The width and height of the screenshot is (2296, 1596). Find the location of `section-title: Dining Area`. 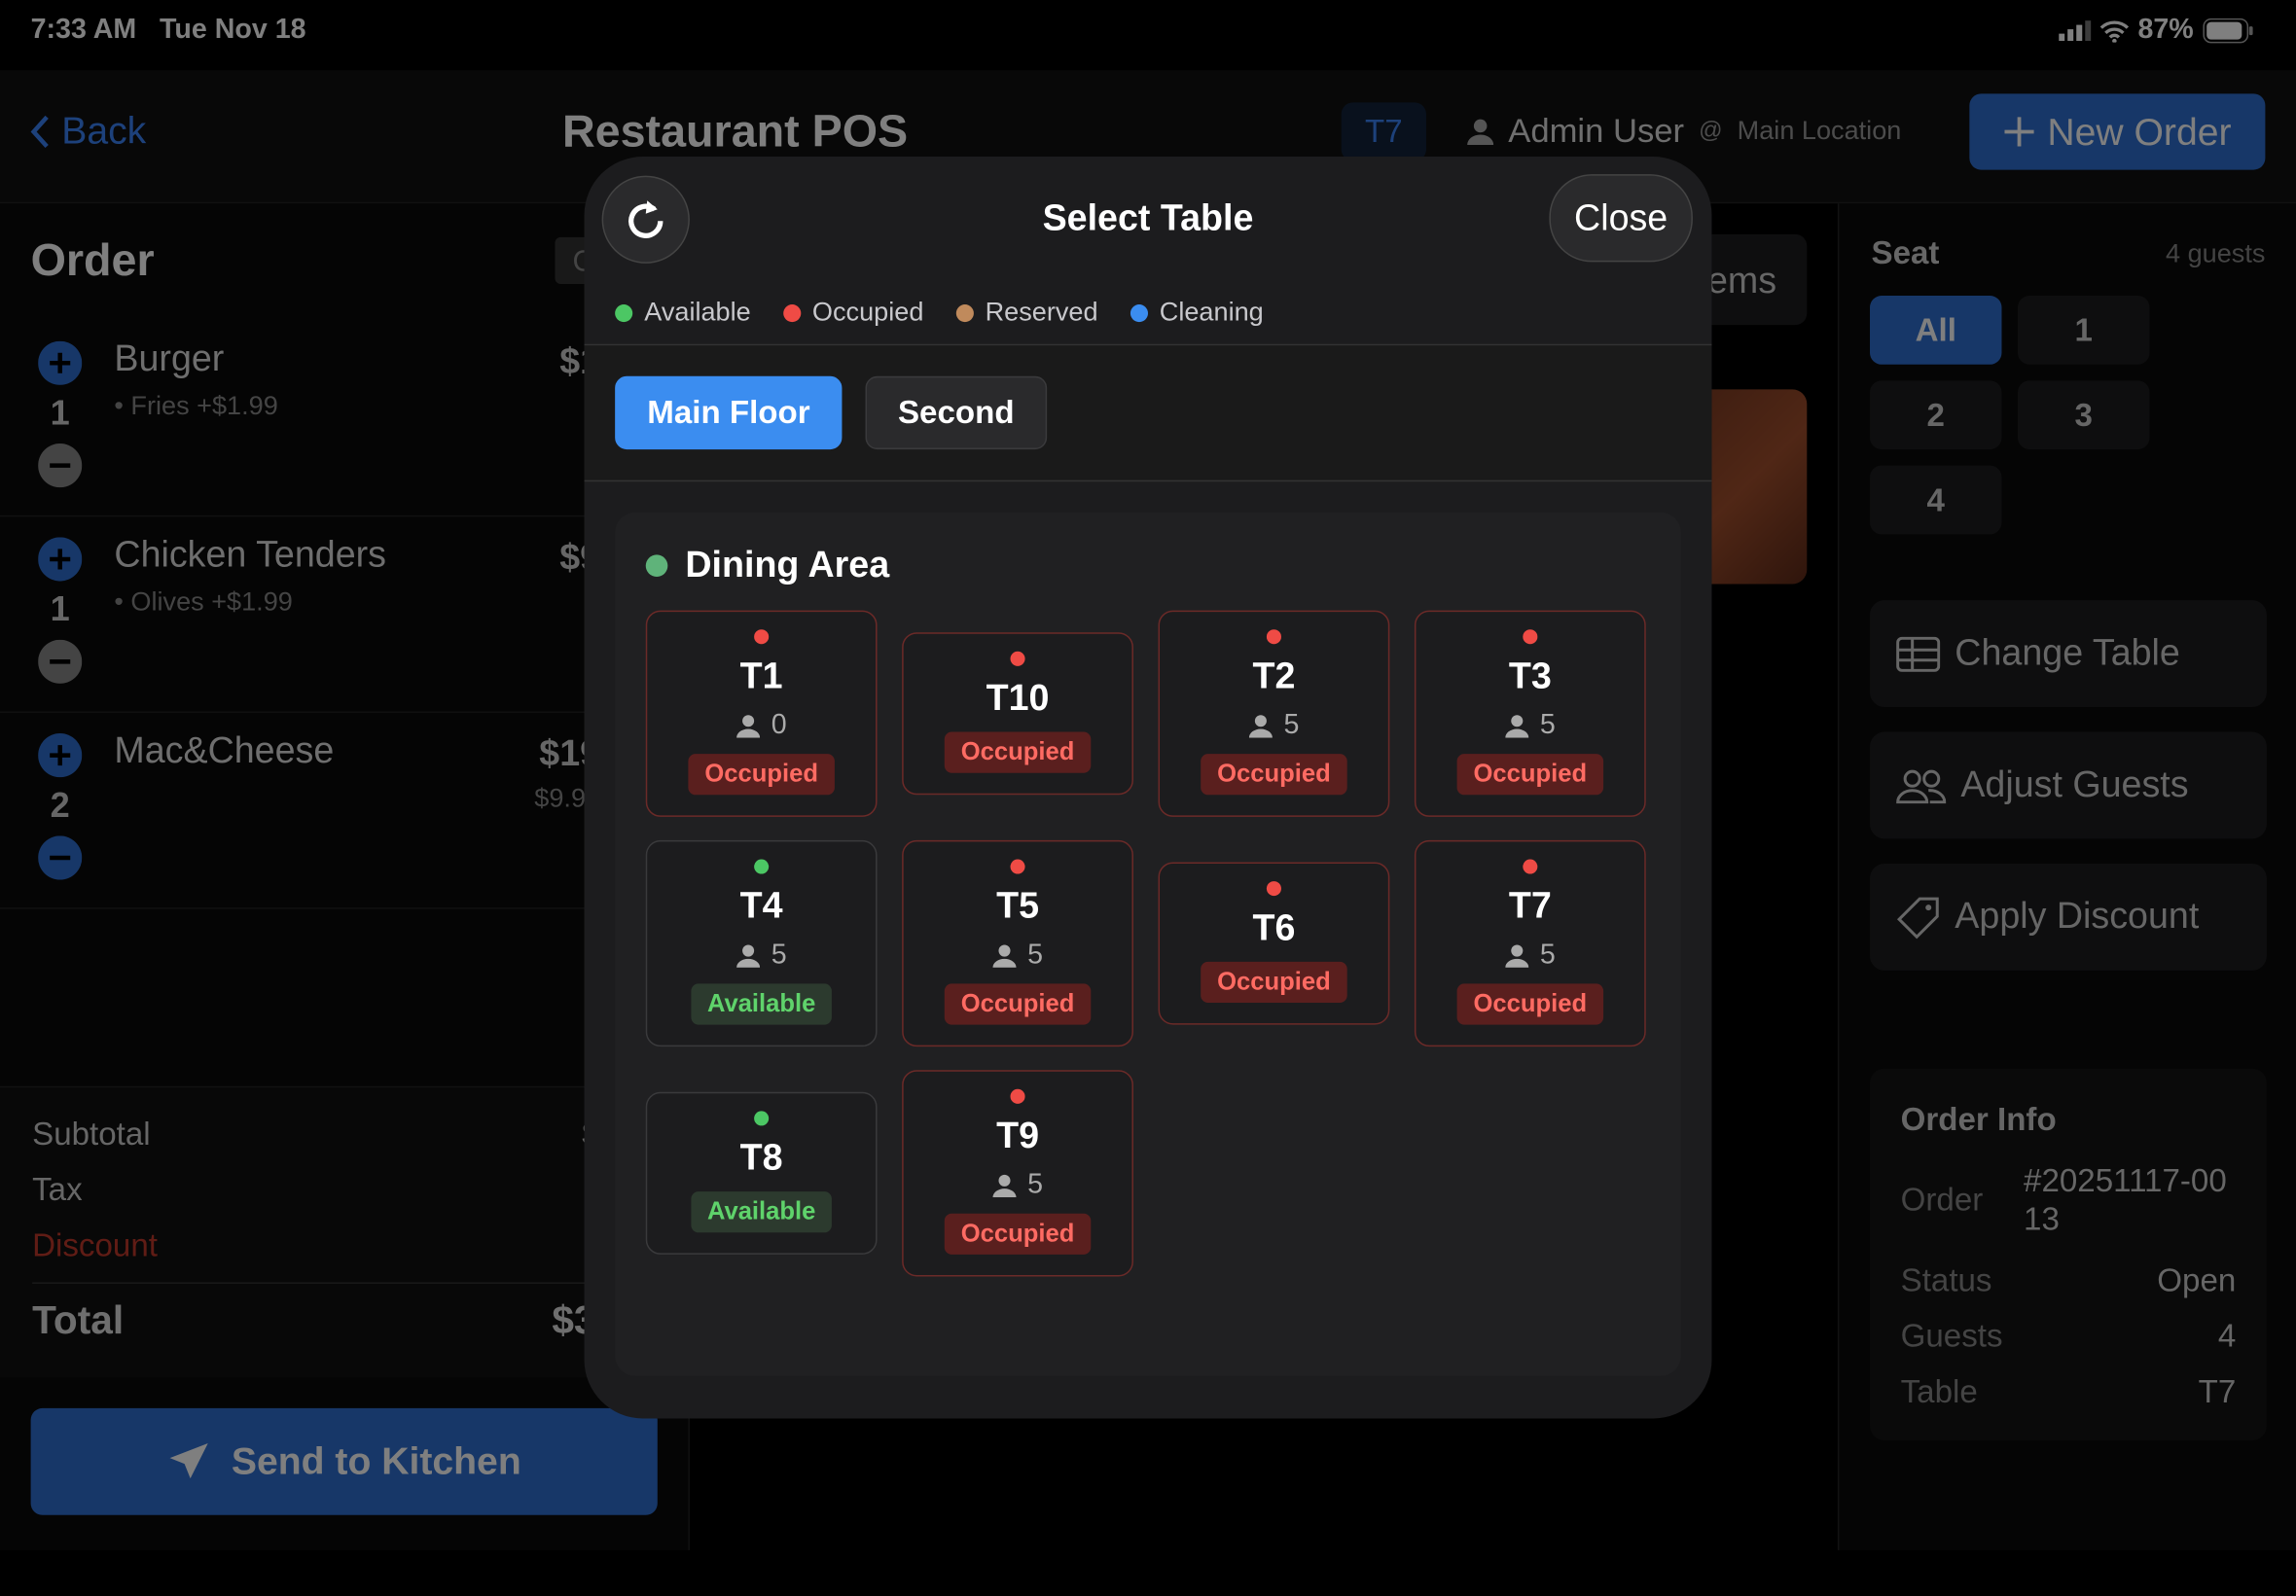

section-title: Dining Area is located at coordinates (787, 565).